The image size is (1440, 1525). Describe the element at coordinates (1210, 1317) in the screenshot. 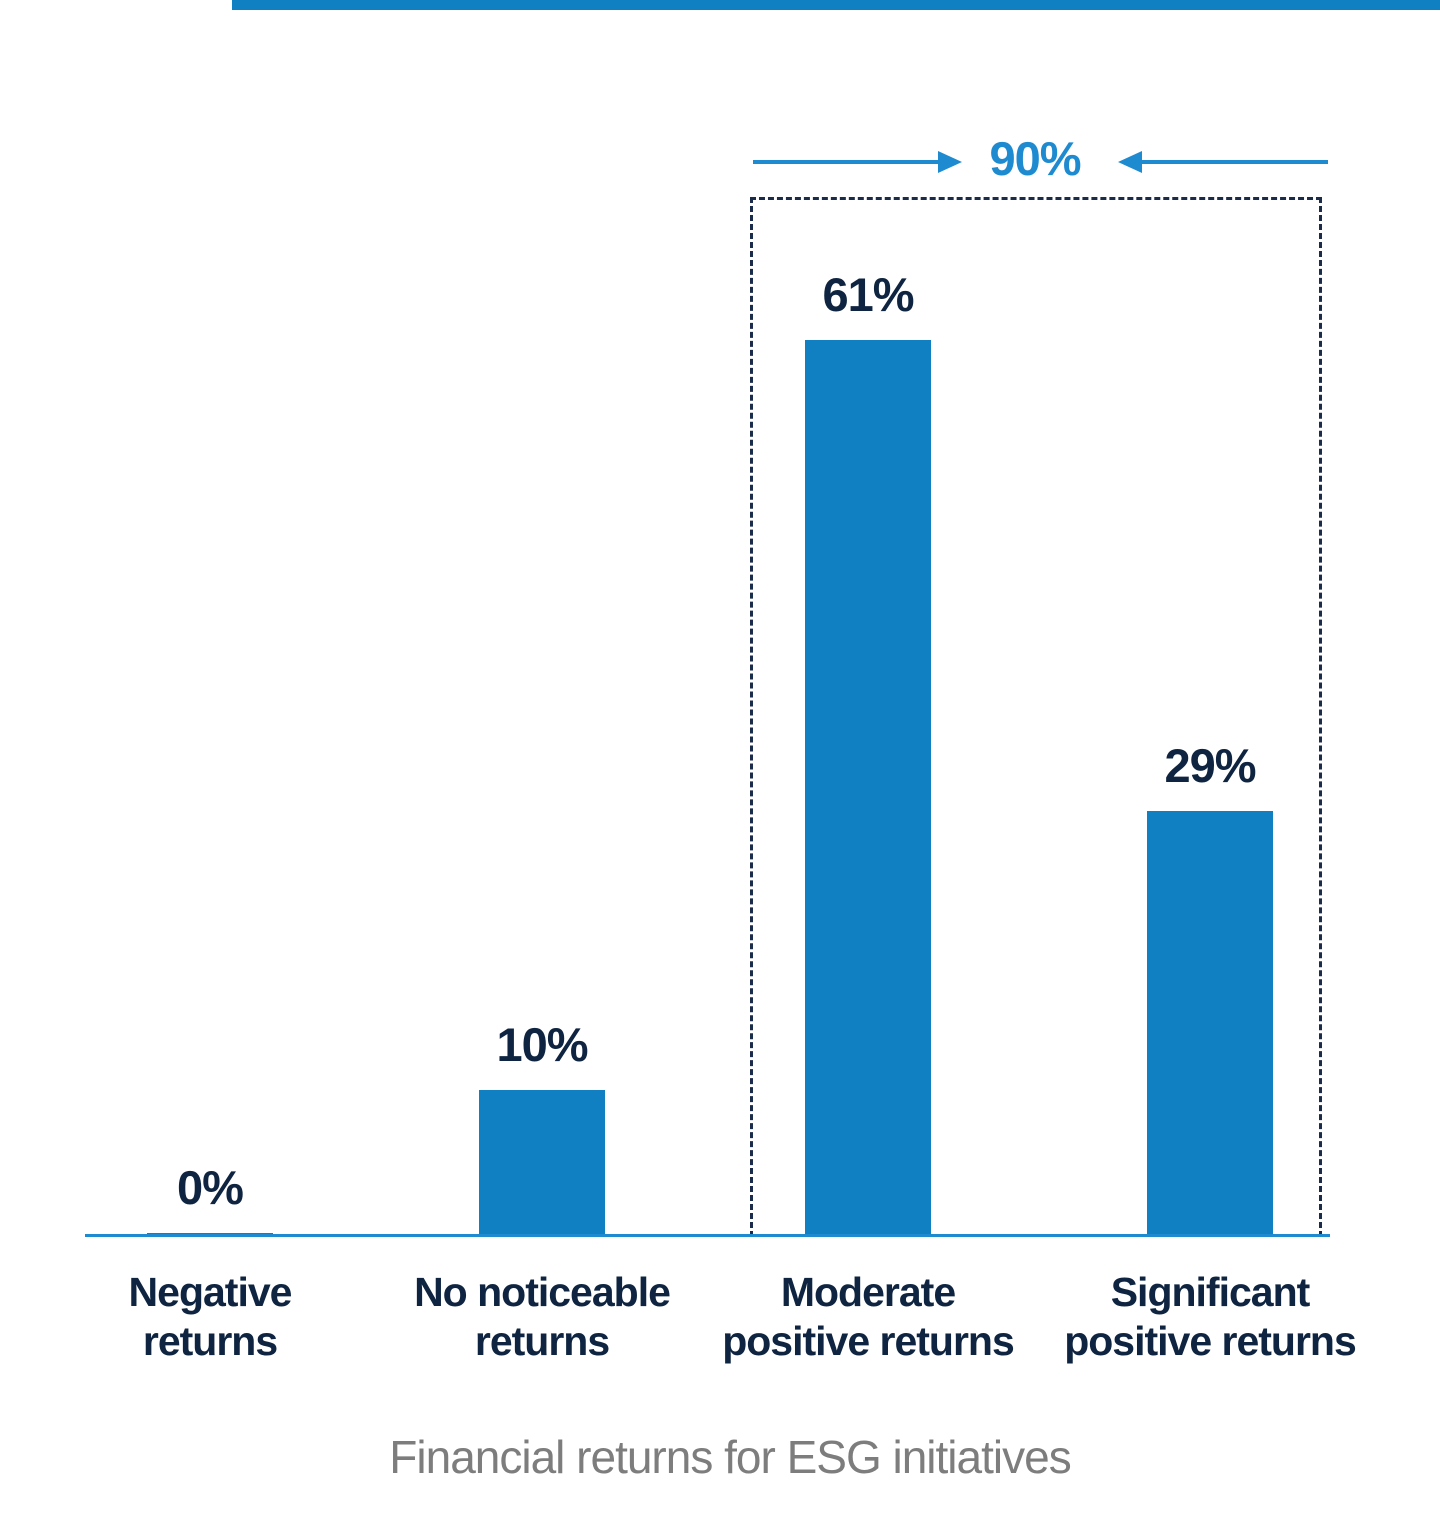

I see `category-label: Significant positive returns` at that location.